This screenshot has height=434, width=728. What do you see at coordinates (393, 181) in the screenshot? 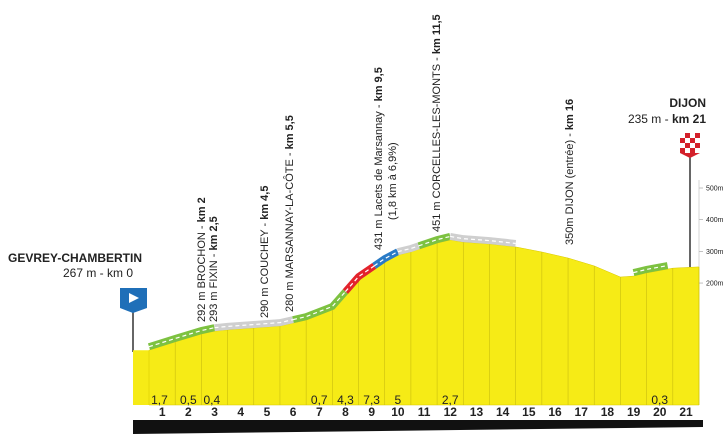
I see `waypoint-note: (1,8 km à 6,9%)` at bounding box center [393, 181].